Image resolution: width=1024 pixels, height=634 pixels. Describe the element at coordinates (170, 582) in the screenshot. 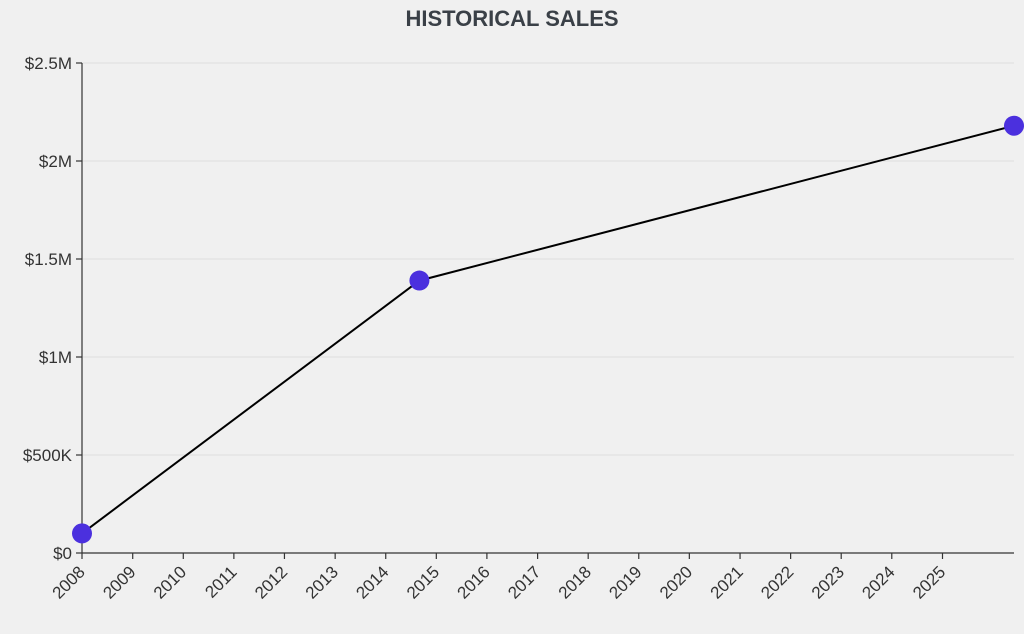

I see `x-tick-label: 2010` at that location.